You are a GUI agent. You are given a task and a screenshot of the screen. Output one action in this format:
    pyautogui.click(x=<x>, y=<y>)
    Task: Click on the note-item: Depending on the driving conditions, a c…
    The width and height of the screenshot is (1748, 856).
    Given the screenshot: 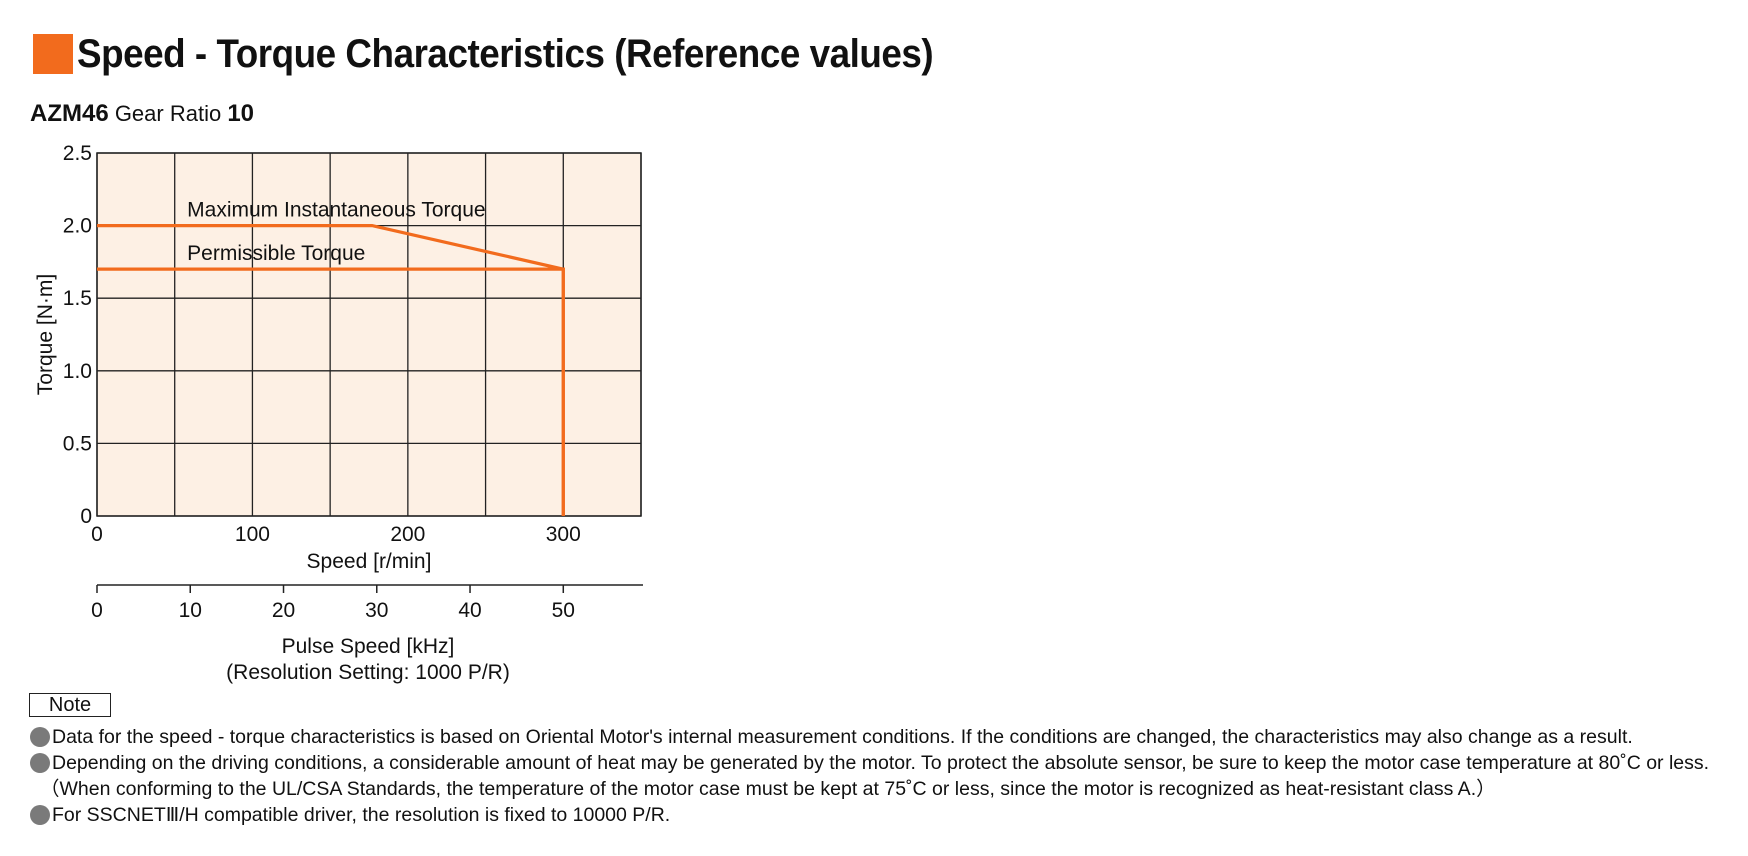 What is the action you would take?
    pyautogui.click(x=869, y=763)
    